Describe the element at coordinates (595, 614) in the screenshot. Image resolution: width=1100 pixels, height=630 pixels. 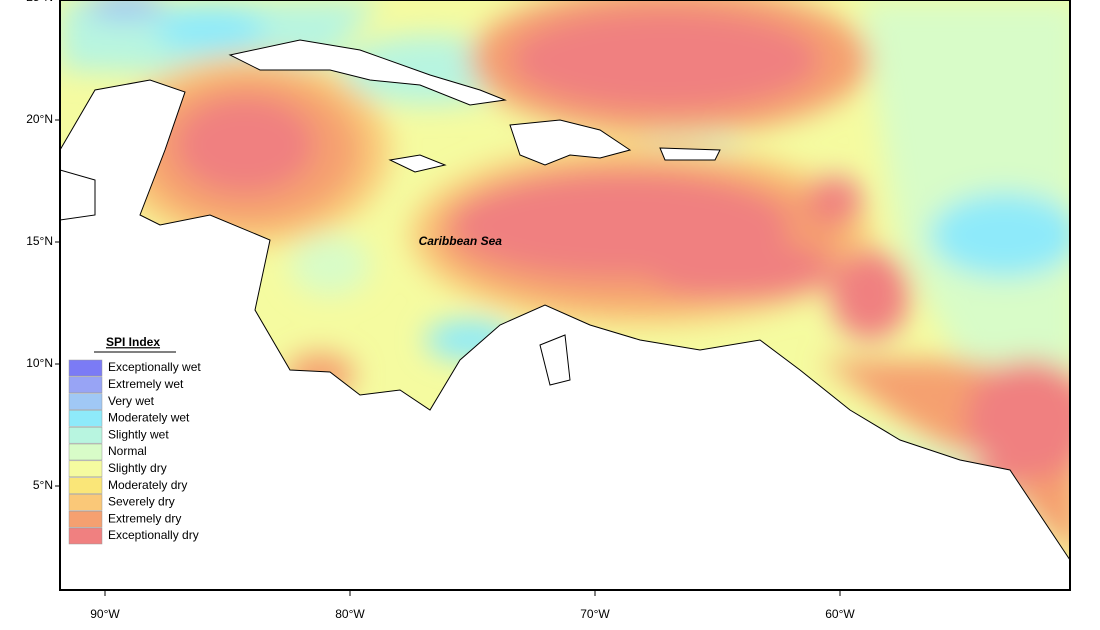
I see `lon-tick-label: 70°W` at that location.